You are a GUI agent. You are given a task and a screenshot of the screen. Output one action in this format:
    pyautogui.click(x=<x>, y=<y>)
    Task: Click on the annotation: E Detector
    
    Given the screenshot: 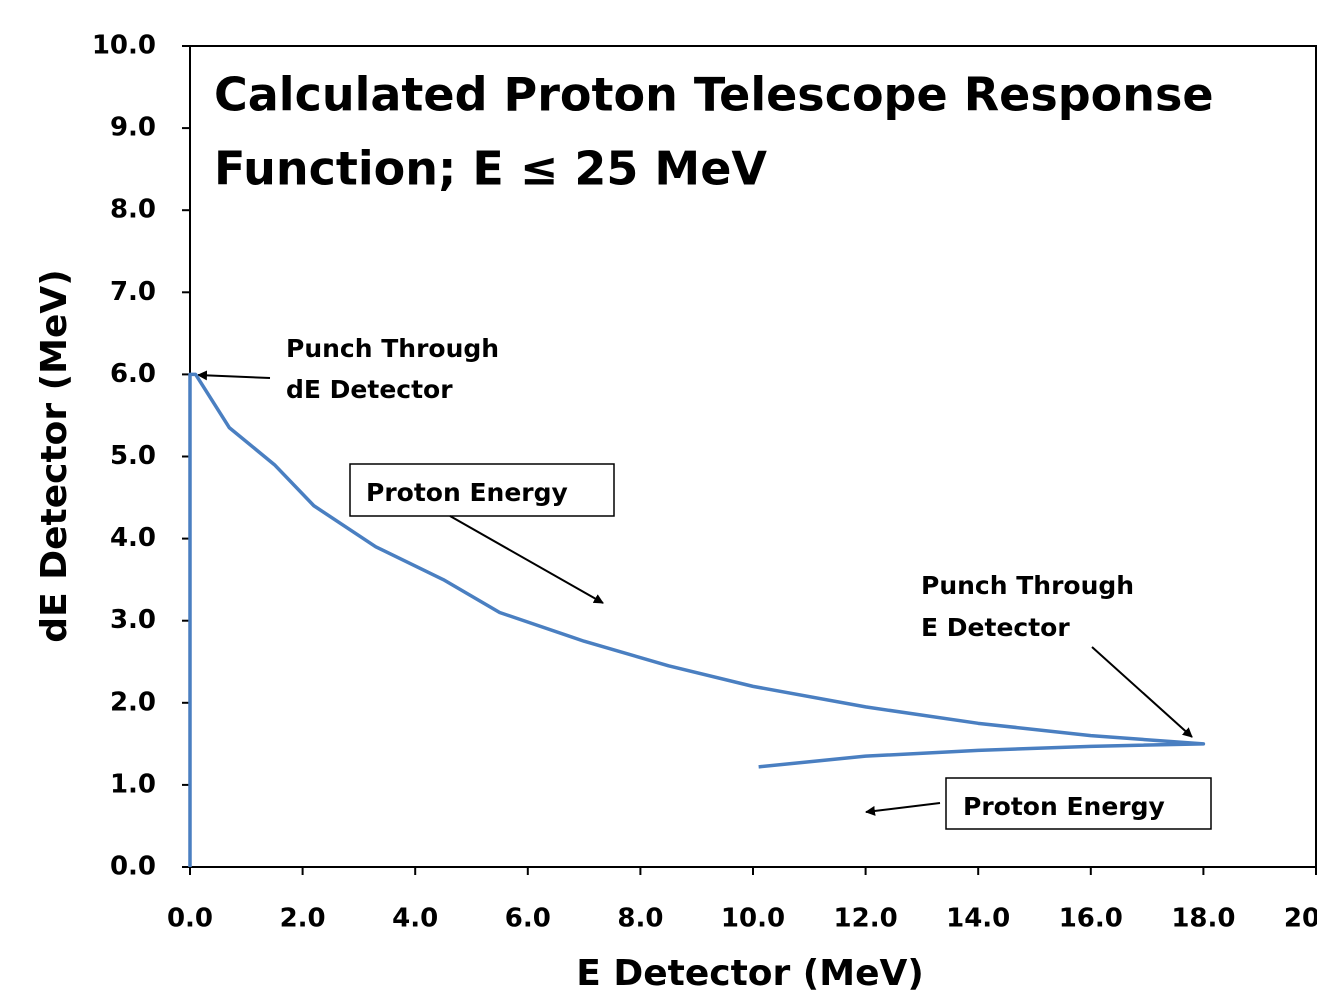 What is the action you would take?
    pyautogui.click(x=995, y=627)
    